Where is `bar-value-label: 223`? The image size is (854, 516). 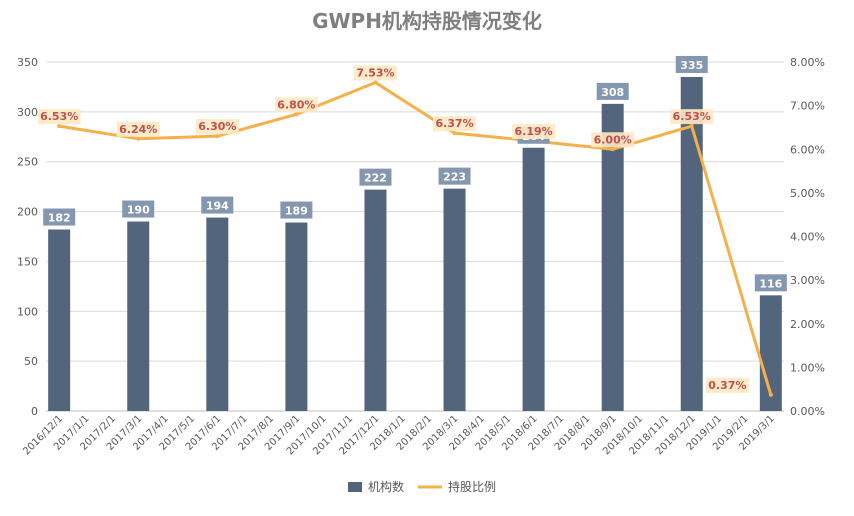 bar-value-label: 223 is located at coordinates (454, 177).